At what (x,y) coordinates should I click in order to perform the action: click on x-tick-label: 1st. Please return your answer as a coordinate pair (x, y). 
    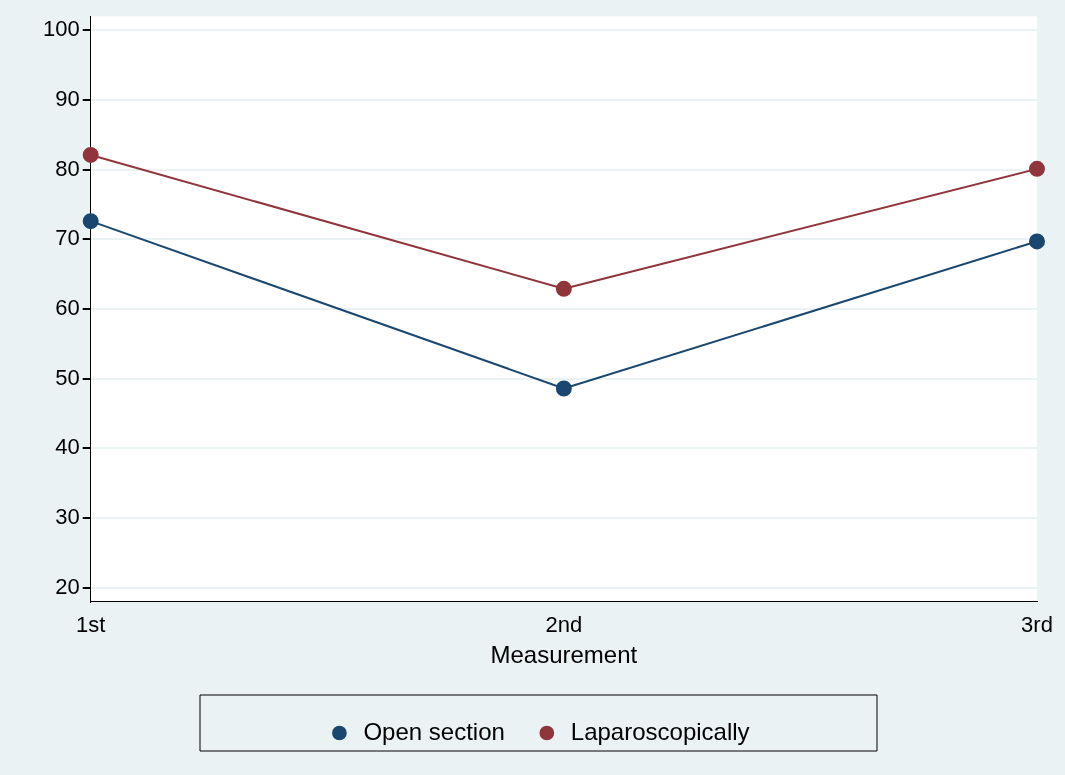
    Looking at the image, I should click on (91, 625).